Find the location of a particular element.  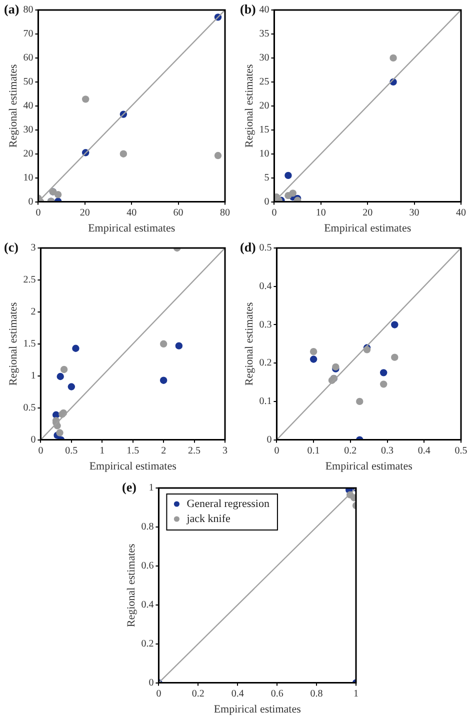

y-tick-label: 0.8 is located at coordinates (147, 527).